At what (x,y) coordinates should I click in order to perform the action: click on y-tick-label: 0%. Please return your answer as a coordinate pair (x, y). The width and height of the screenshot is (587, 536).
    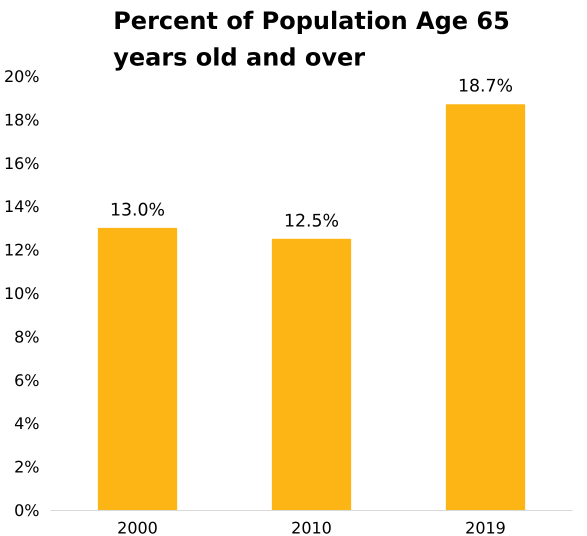
    Looking at the image, I should click on (27, 510).